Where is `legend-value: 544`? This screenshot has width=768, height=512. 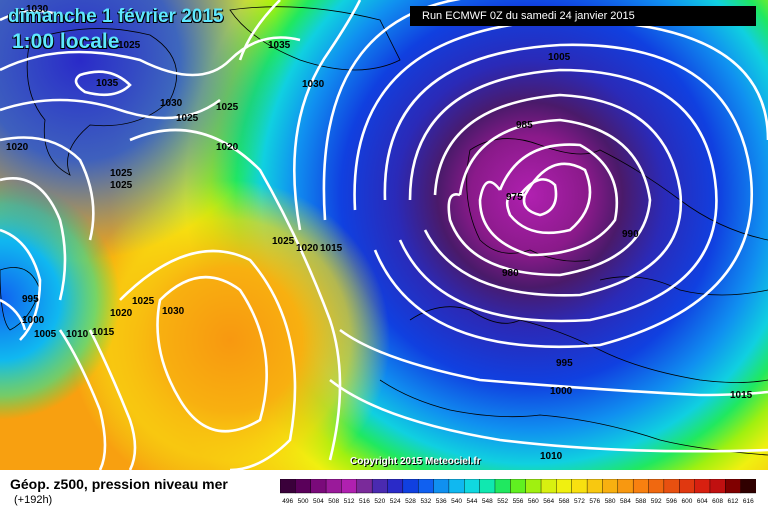
legend-value: 544 is located at coordinates (472, 501).